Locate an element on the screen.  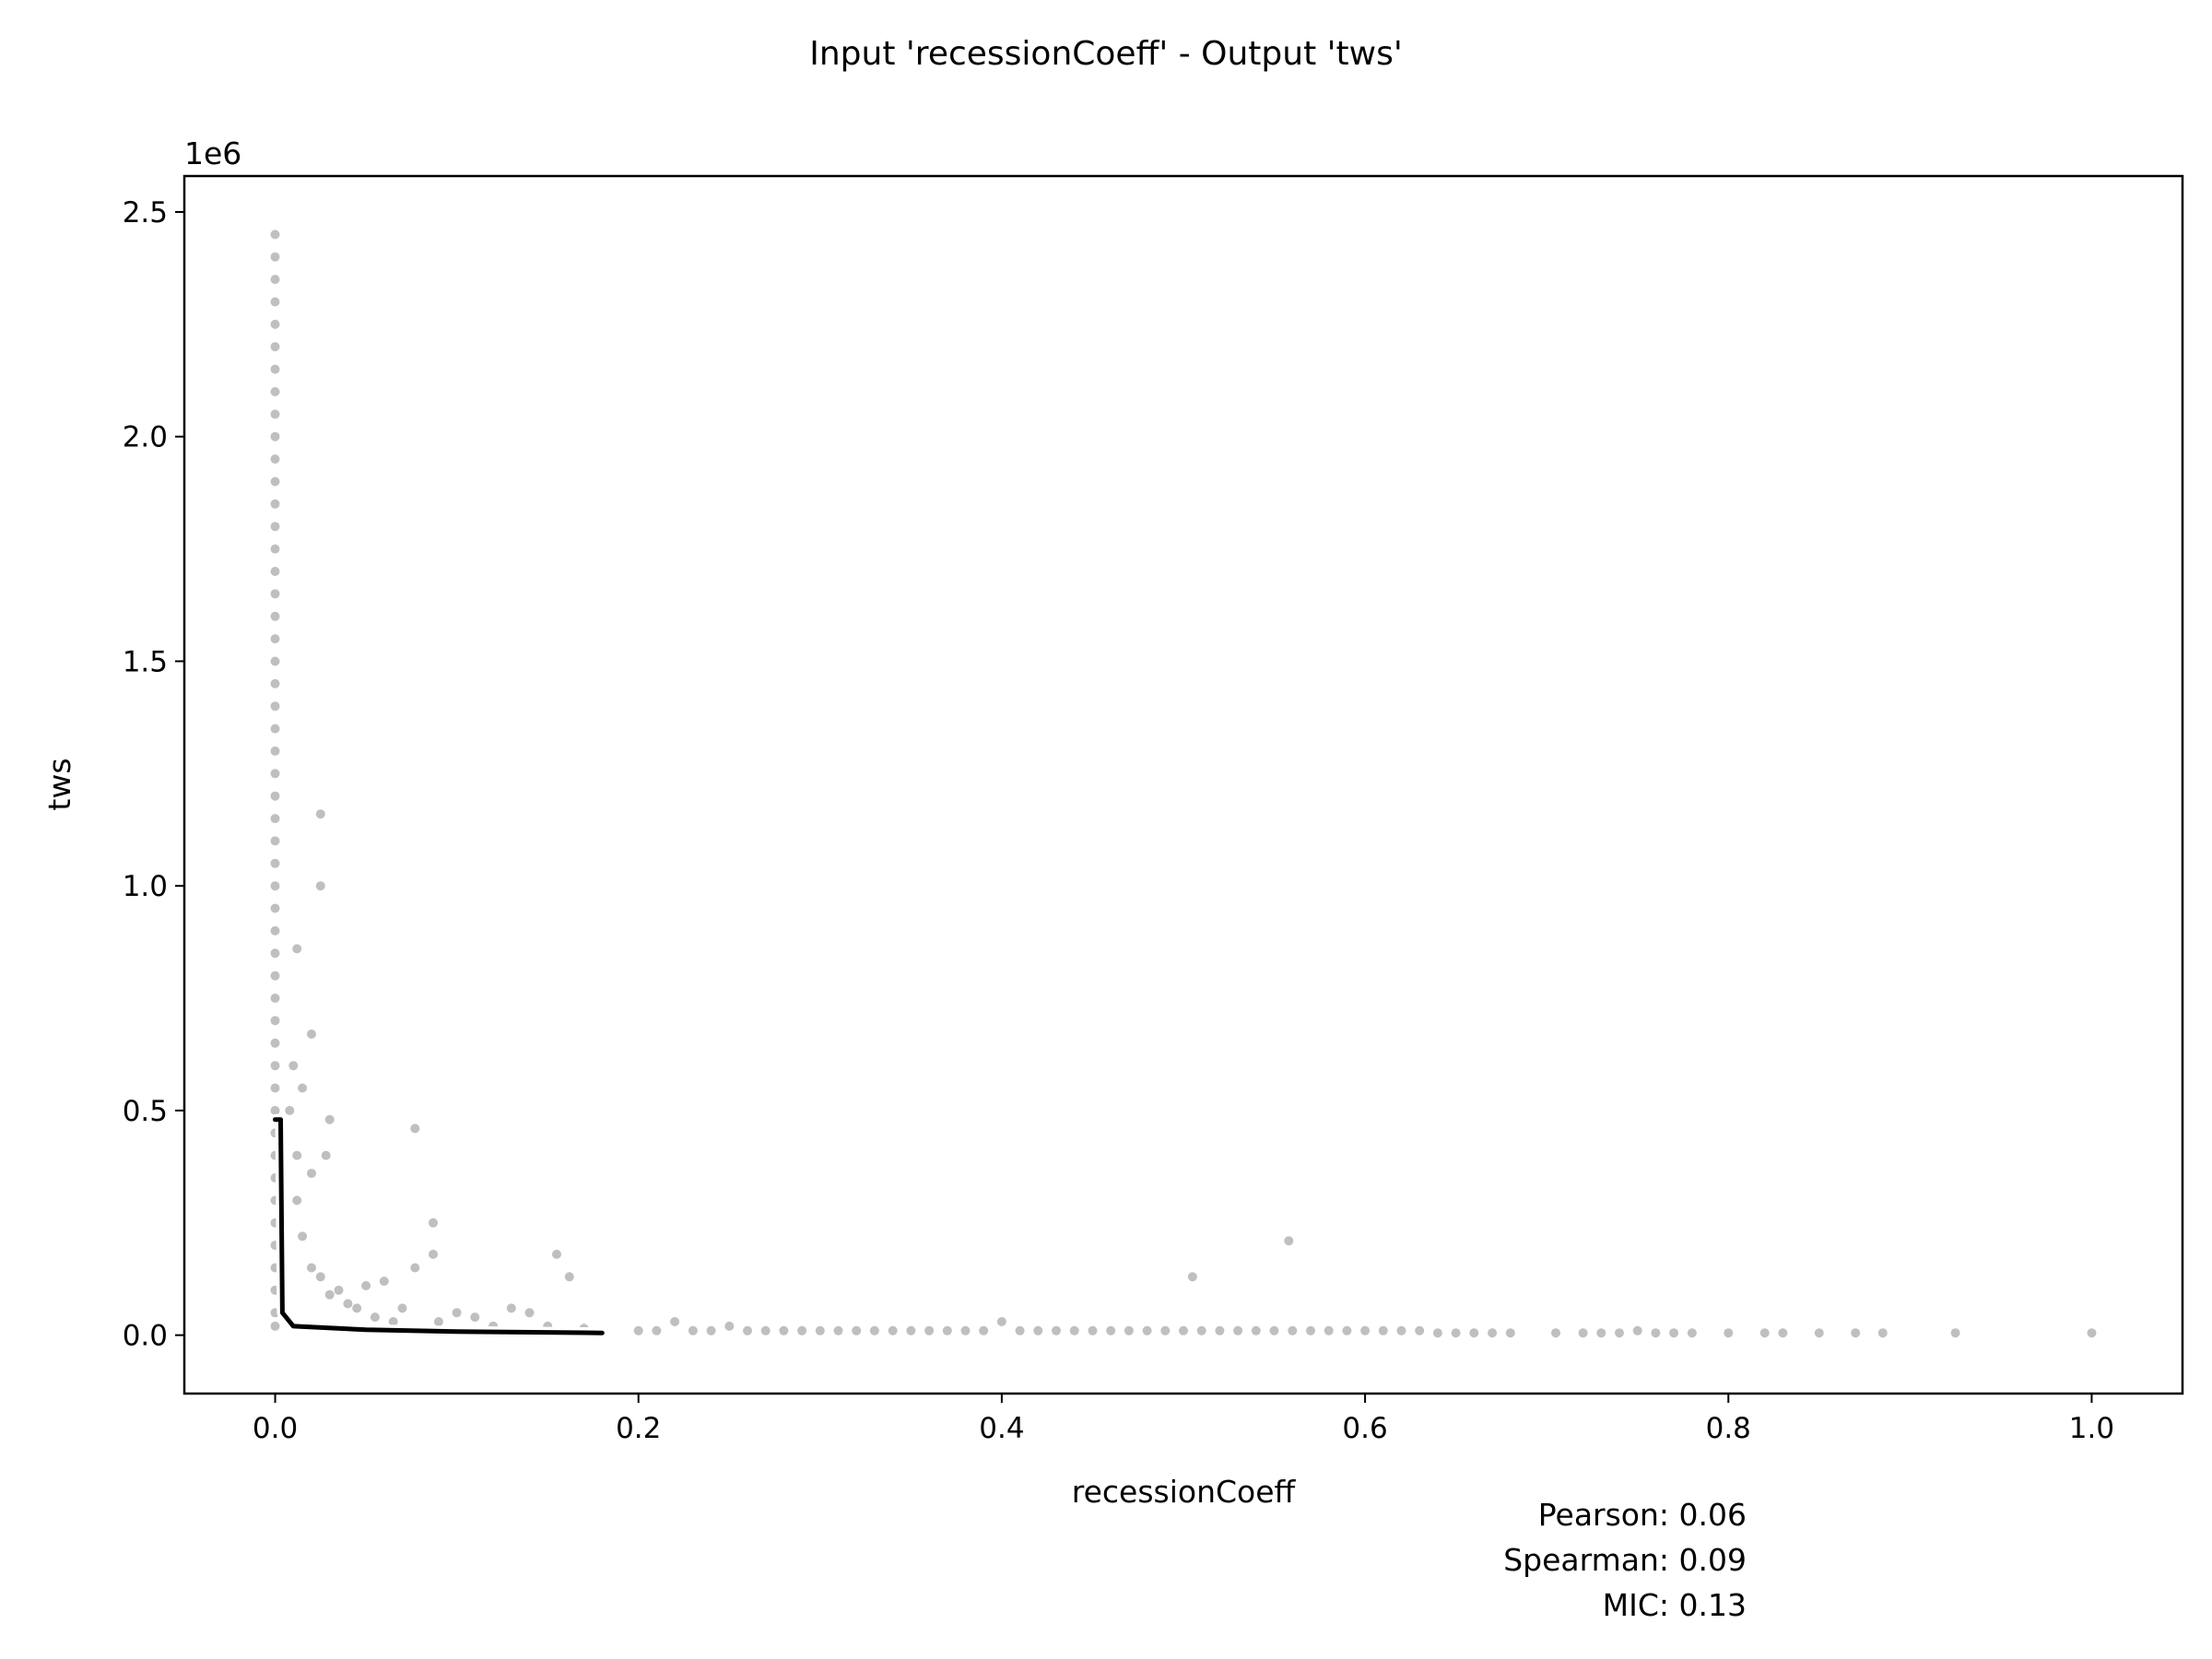
x-tick-label: 0.8 is located at coordinates (1728, 1428).